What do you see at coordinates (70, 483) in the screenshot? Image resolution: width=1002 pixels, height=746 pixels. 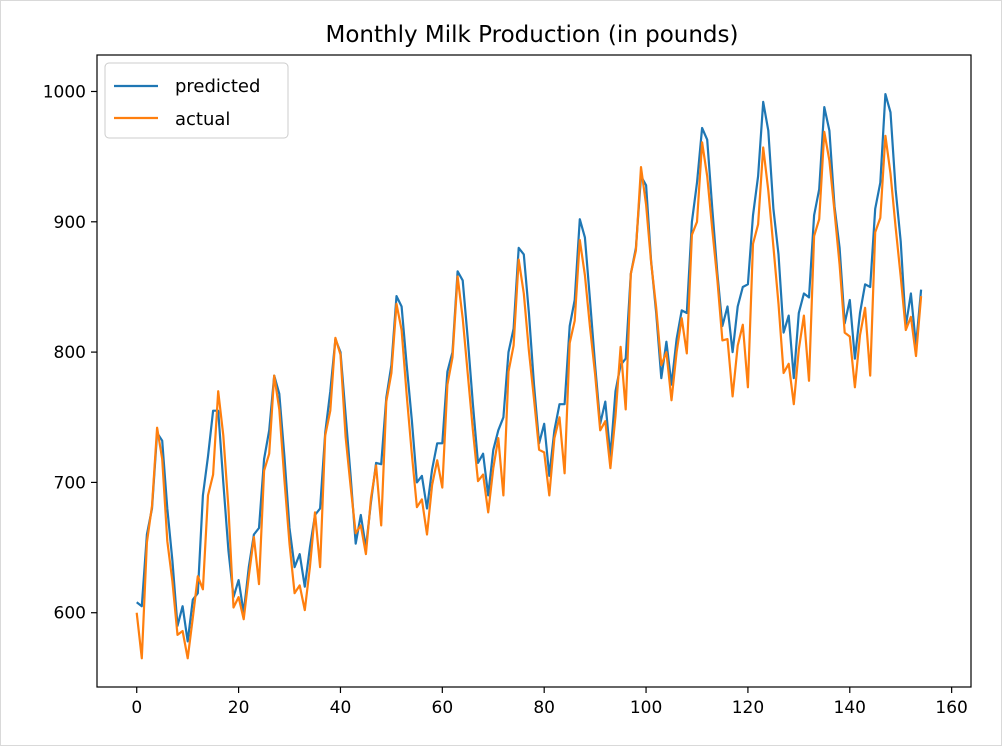 I see `y-tick-label: 700` at bounding box center [70, 483].